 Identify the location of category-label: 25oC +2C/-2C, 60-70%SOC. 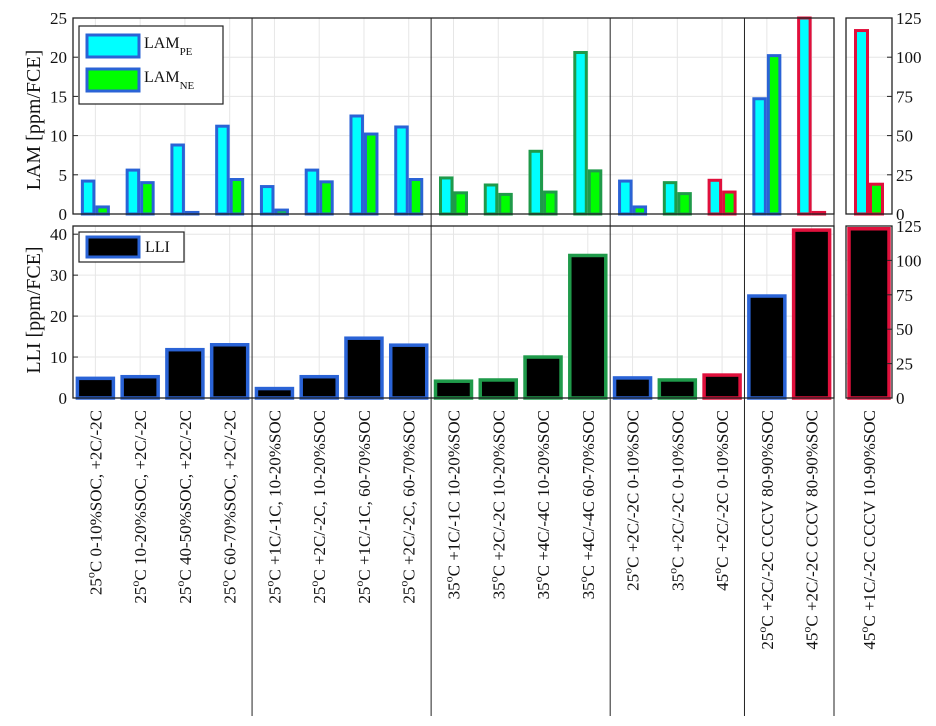
(408, 507).